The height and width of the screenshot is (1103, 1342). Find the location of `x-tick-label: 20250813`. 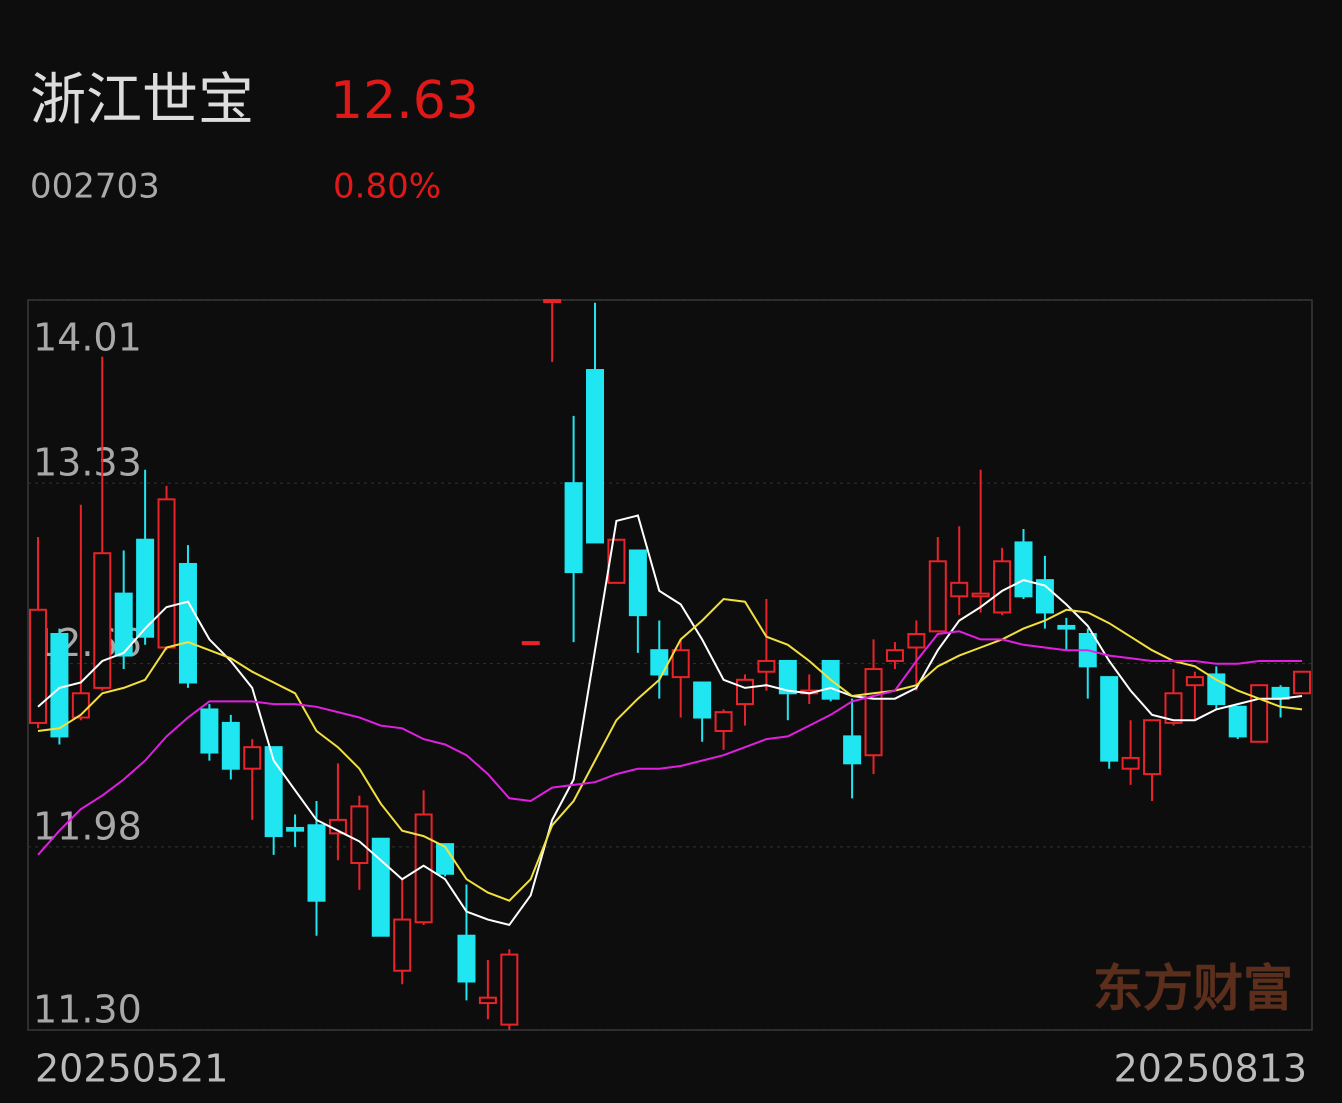

x-tick-label: 20250813 is located at coordinates (1210, 1069).